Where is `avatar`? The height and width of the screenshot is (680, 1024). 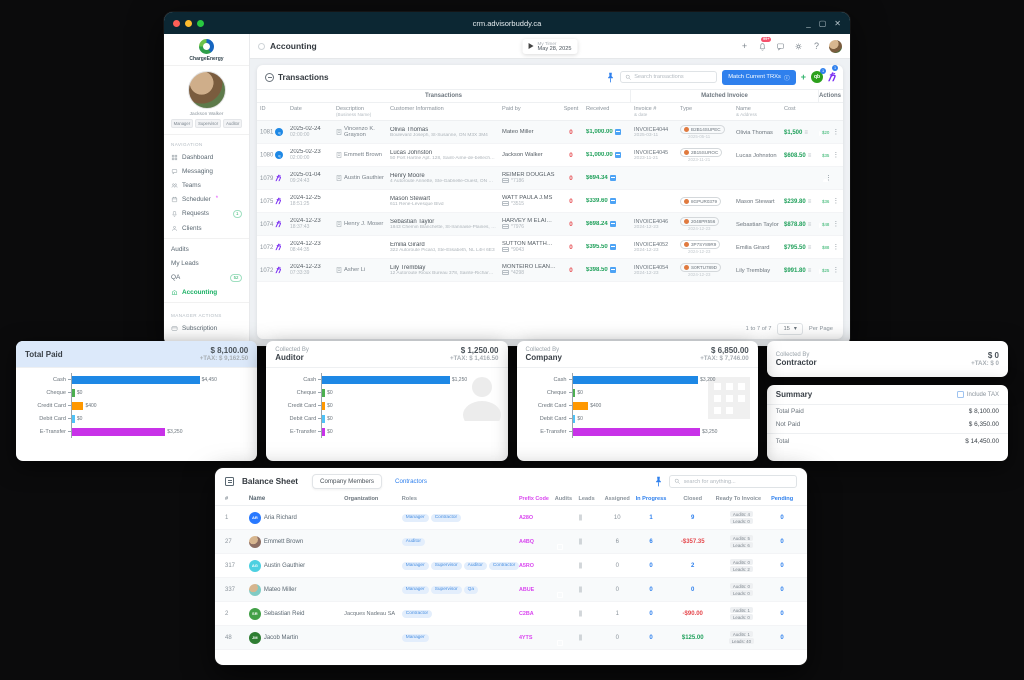 avatar is located at coordinates (254, 541).